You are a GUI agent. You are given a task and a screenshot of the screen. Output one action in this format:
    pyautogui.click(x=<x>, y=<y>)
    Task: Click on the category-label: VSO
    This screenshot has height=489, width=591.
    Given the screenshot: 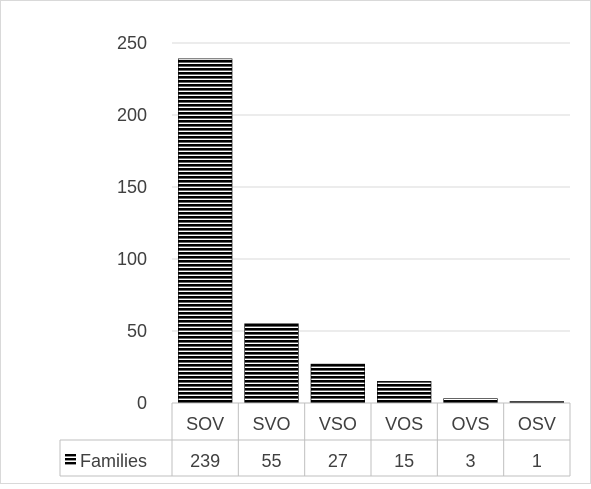 What is the action you would take?
    pyautogui.click(x=338, y=424)
    